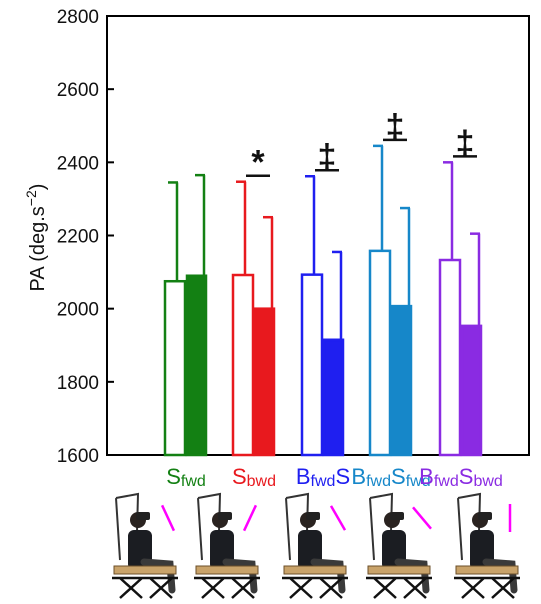 Image resolution: width=541 pixels, height=604 pixels. Describe the element at coordinates (78, 163) in the screenshot. I see `y-tick-label: 2400` at that location.